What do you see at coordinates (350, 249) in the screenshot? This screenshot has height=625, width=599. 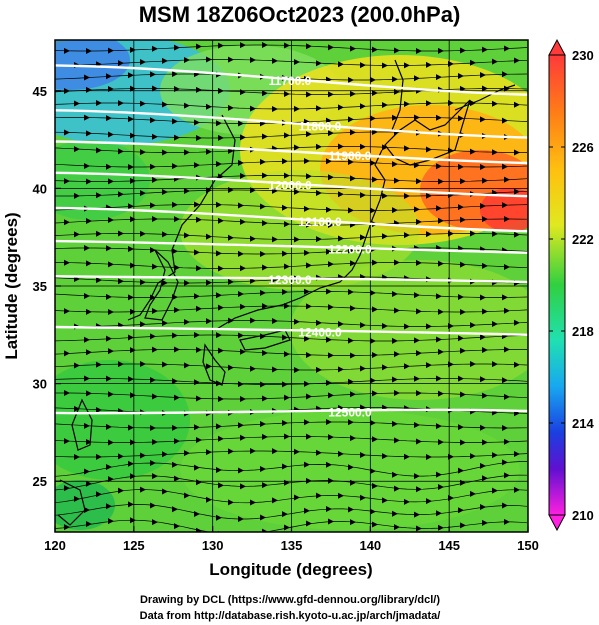 I see `contour-label: 12200.0` at bounding box center [350, 249].